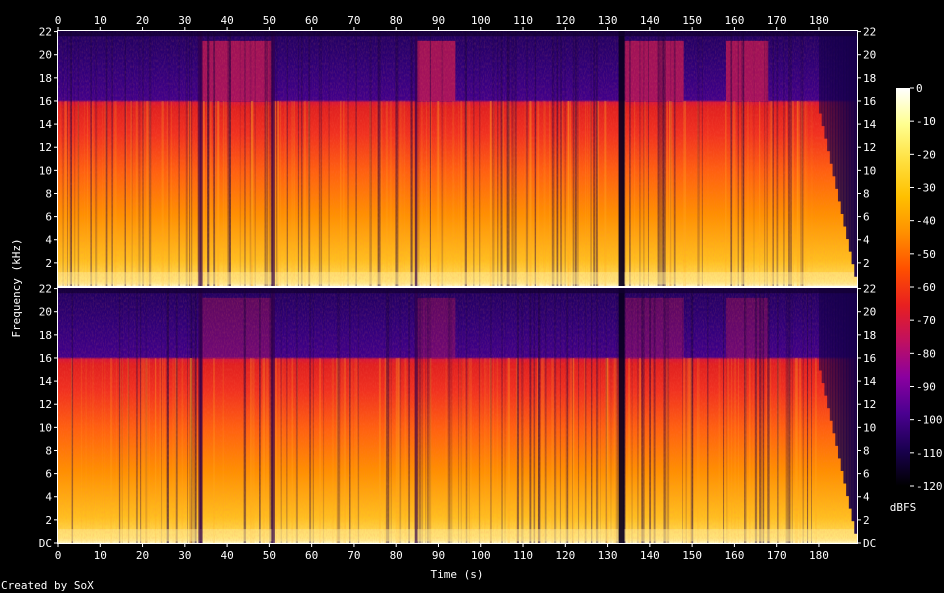 This screenshot has width=944, height=593. Describe the element at coordinates (926, 353) in the screenshot. I see `colorbar-tick-label: -80` at that location.